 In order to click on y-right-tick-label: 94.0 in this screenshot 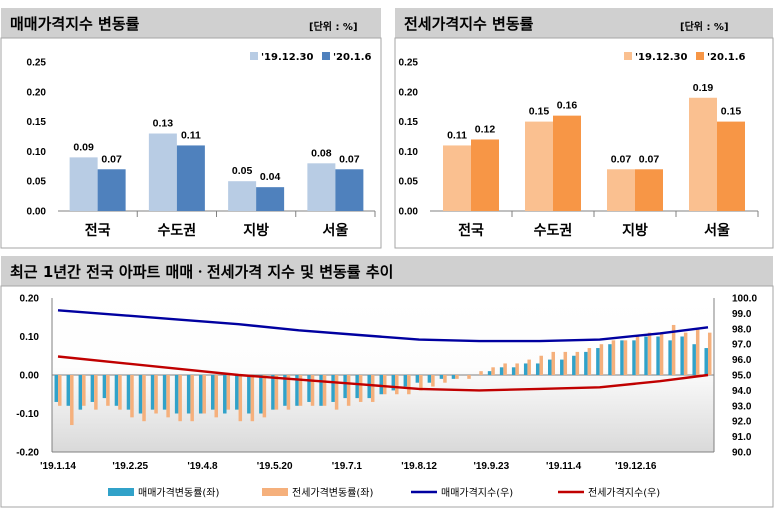, I will do `click(742, 391)`.